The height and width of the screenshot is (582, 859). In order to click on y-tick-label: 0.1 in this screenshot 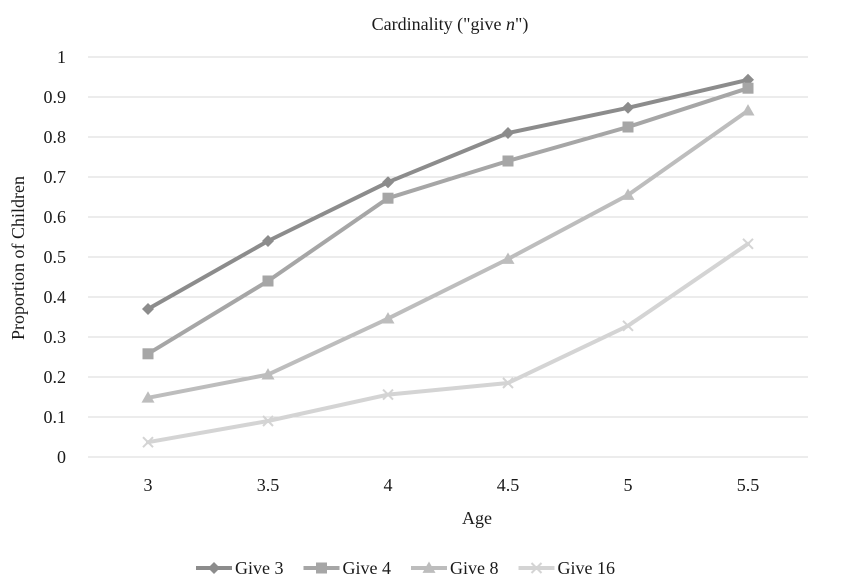, I will do `click(55, 417)`.